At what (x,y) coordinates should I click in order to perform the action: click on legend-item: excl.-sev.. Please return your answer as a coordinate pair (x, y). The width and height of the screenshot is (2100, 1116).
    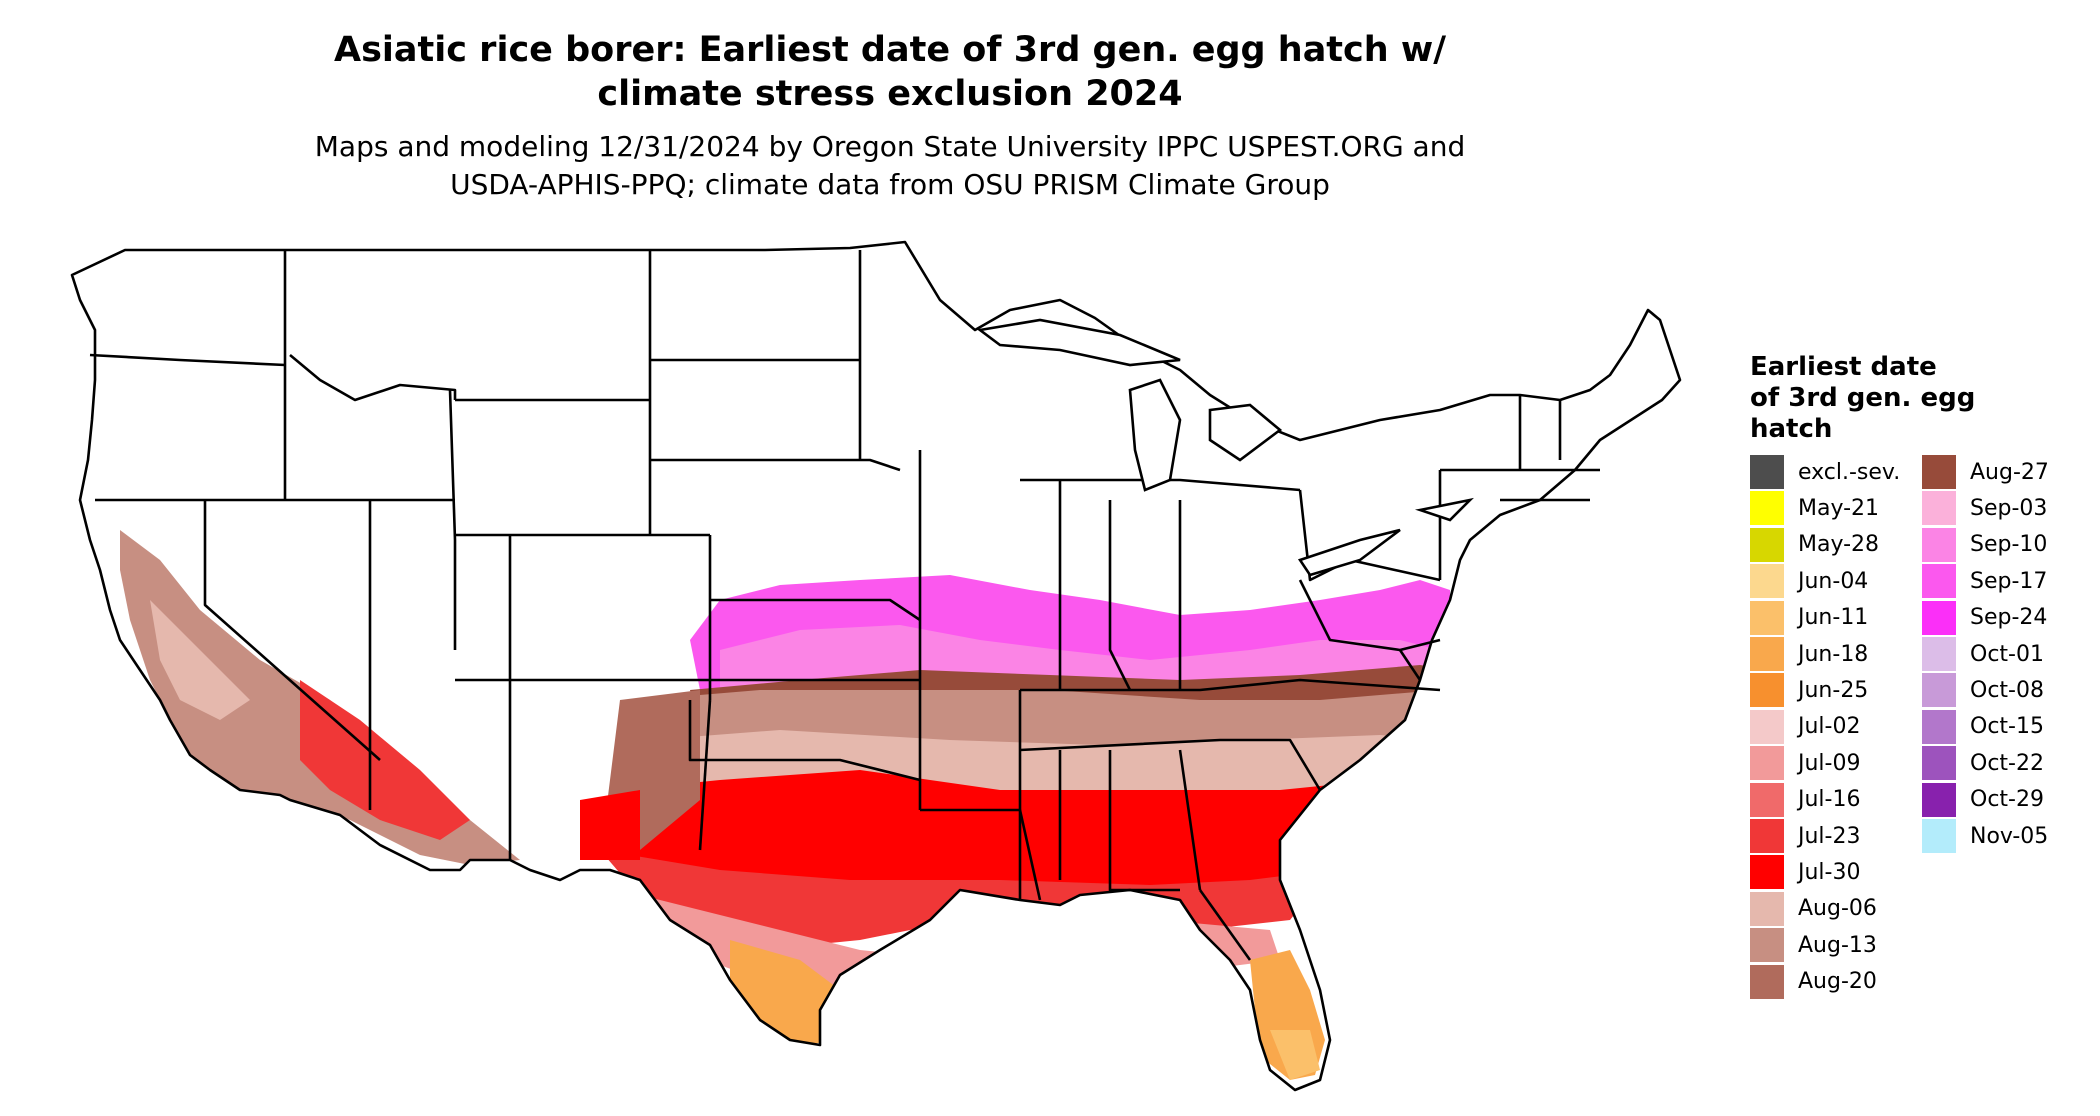
    Looking at the image, I should click on (1825, 472).